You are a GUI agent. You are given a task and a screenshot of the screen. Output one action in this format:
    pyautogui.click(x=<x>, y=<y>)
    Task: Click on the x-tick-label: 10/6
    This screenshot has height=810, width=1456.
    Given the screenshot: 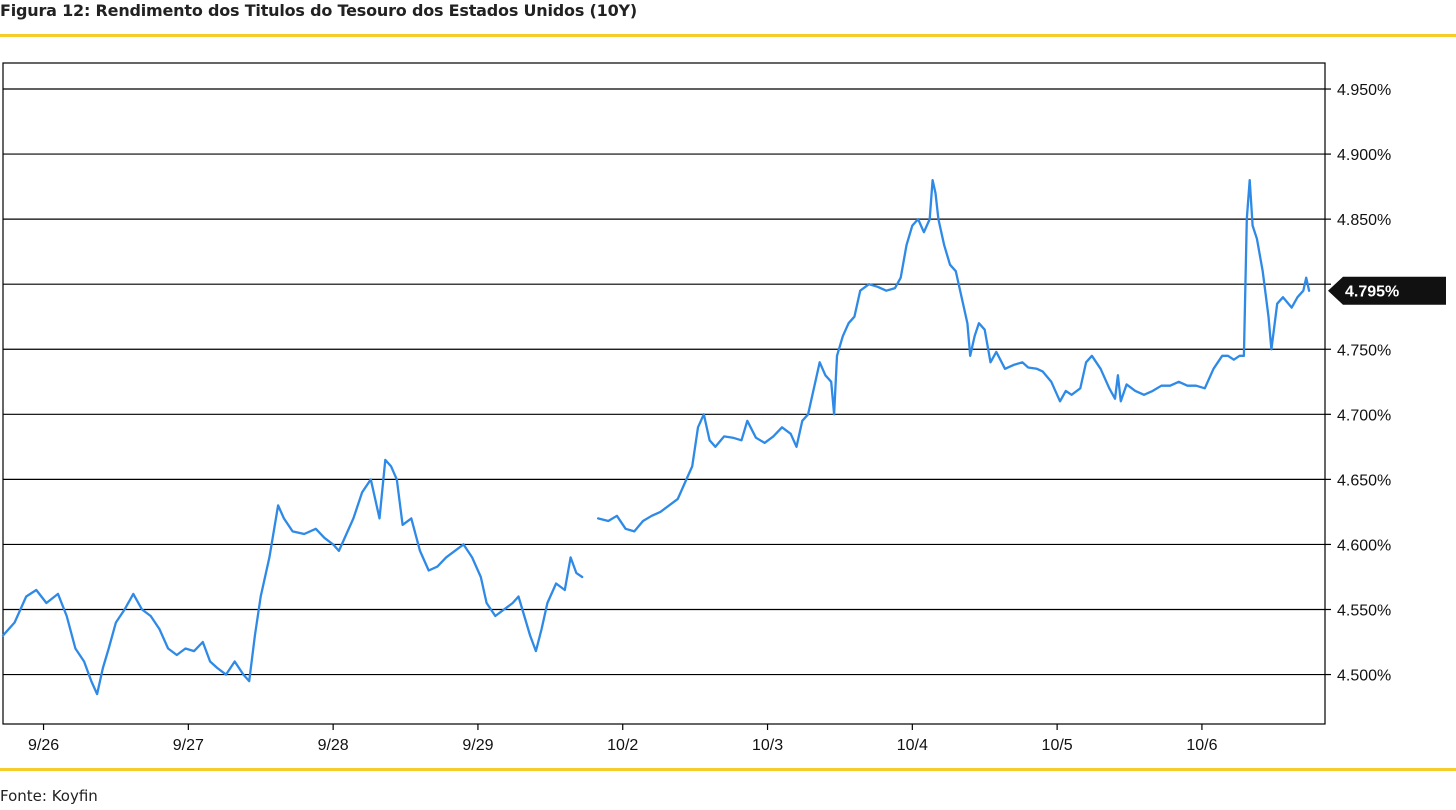 What is the action you would take?
    pyautogui.click(x=1201, y=745)
    